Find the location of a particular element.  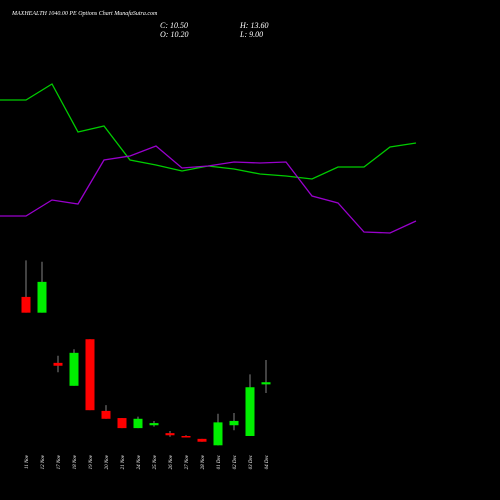

indicator-line is located at coordinates (208, 189).